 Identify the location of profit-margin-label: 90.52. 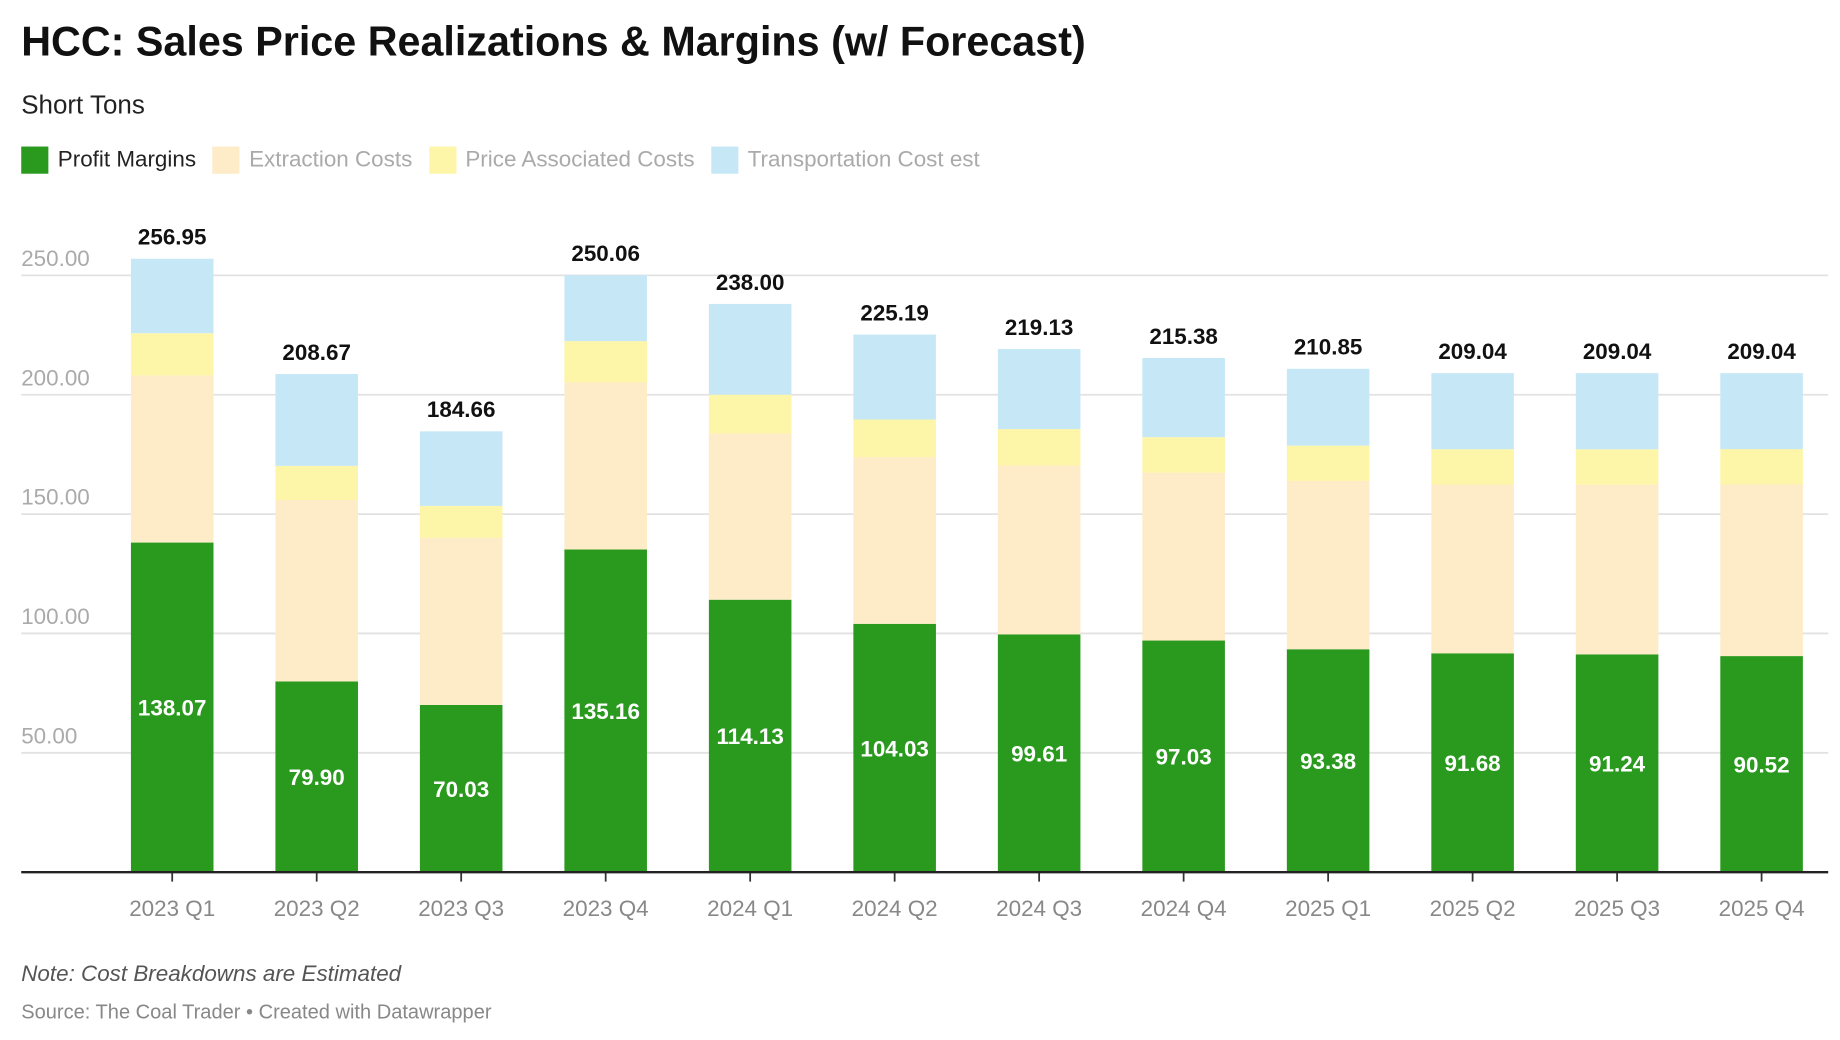
(1762, 764).